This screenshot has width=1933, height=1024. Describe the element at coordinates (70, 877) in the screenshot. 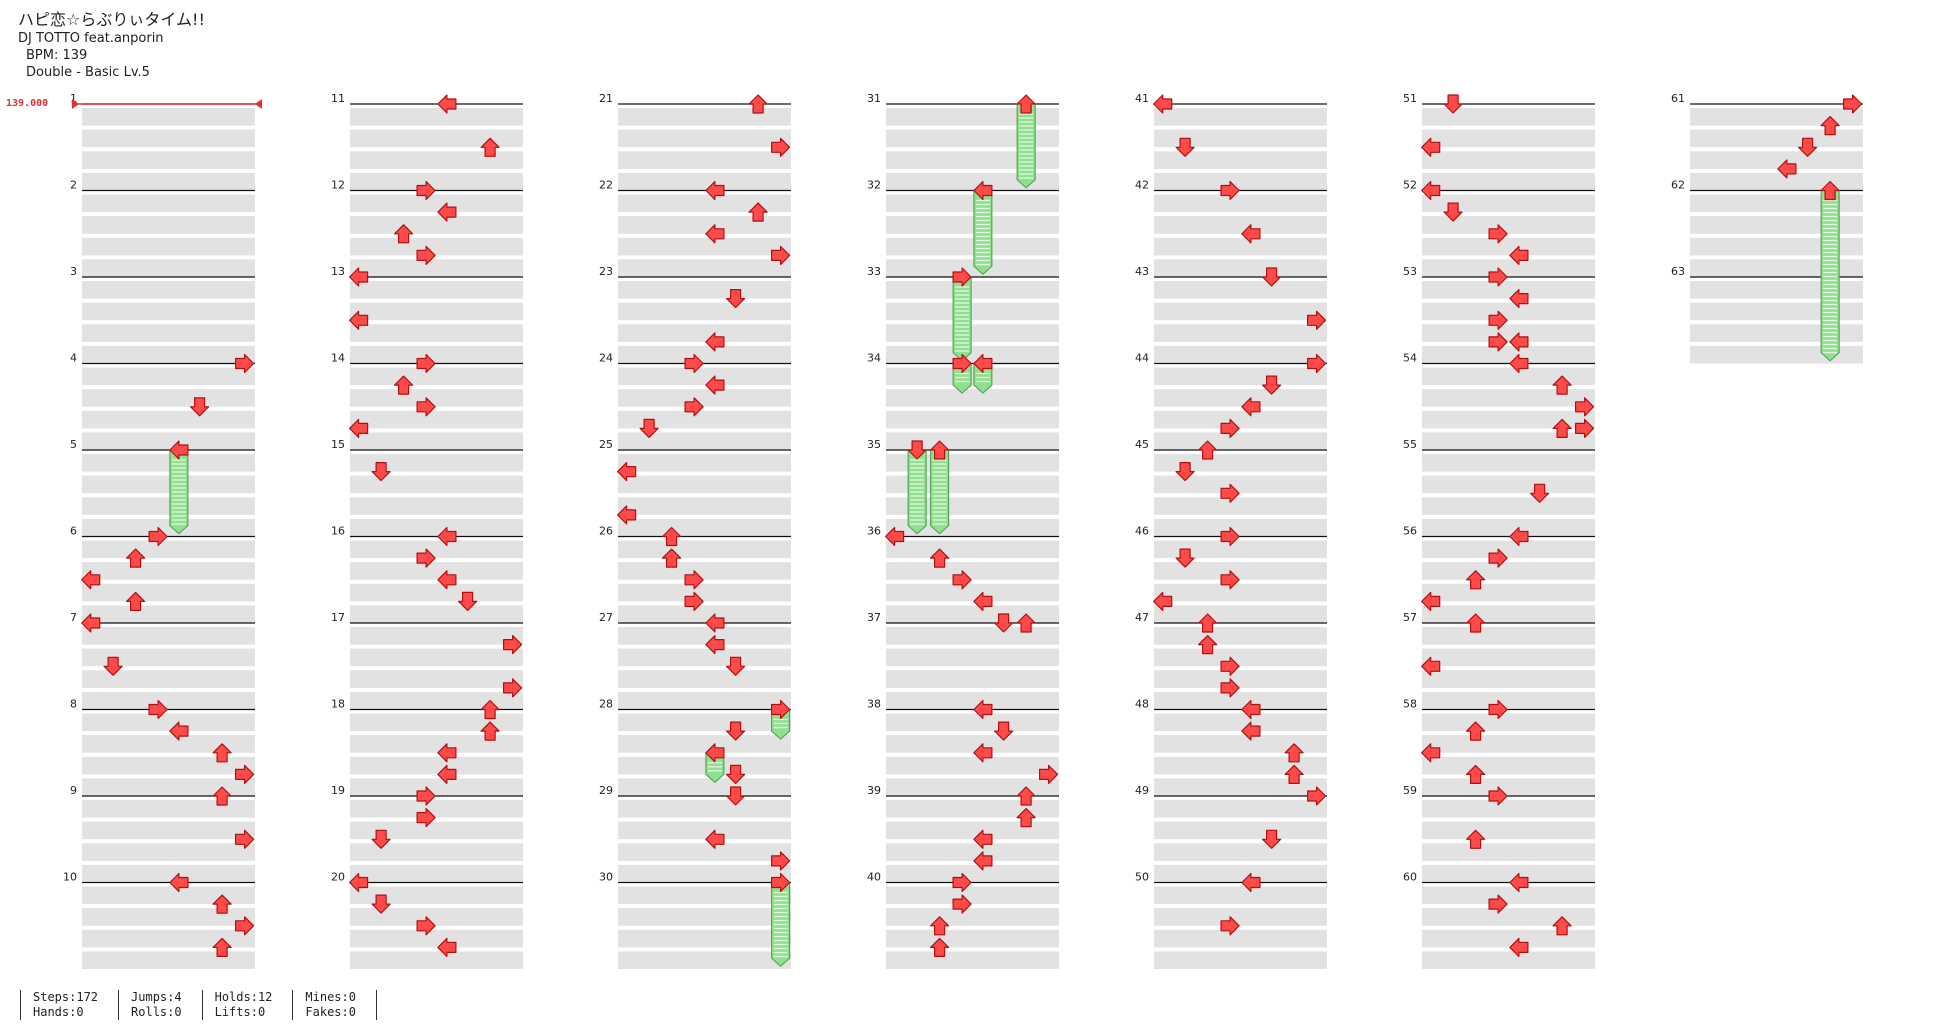

I see `measure-number: 10` at that location.